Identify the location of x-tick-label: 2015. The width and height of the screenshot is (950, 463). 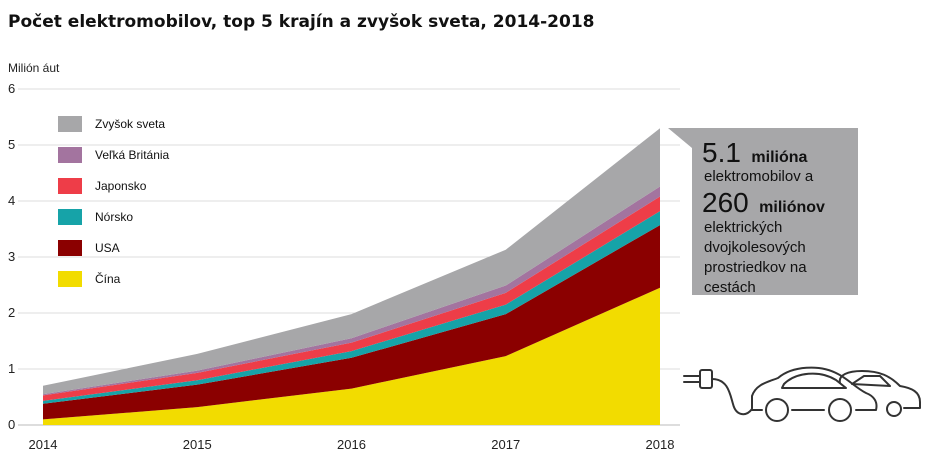
(197, 444).